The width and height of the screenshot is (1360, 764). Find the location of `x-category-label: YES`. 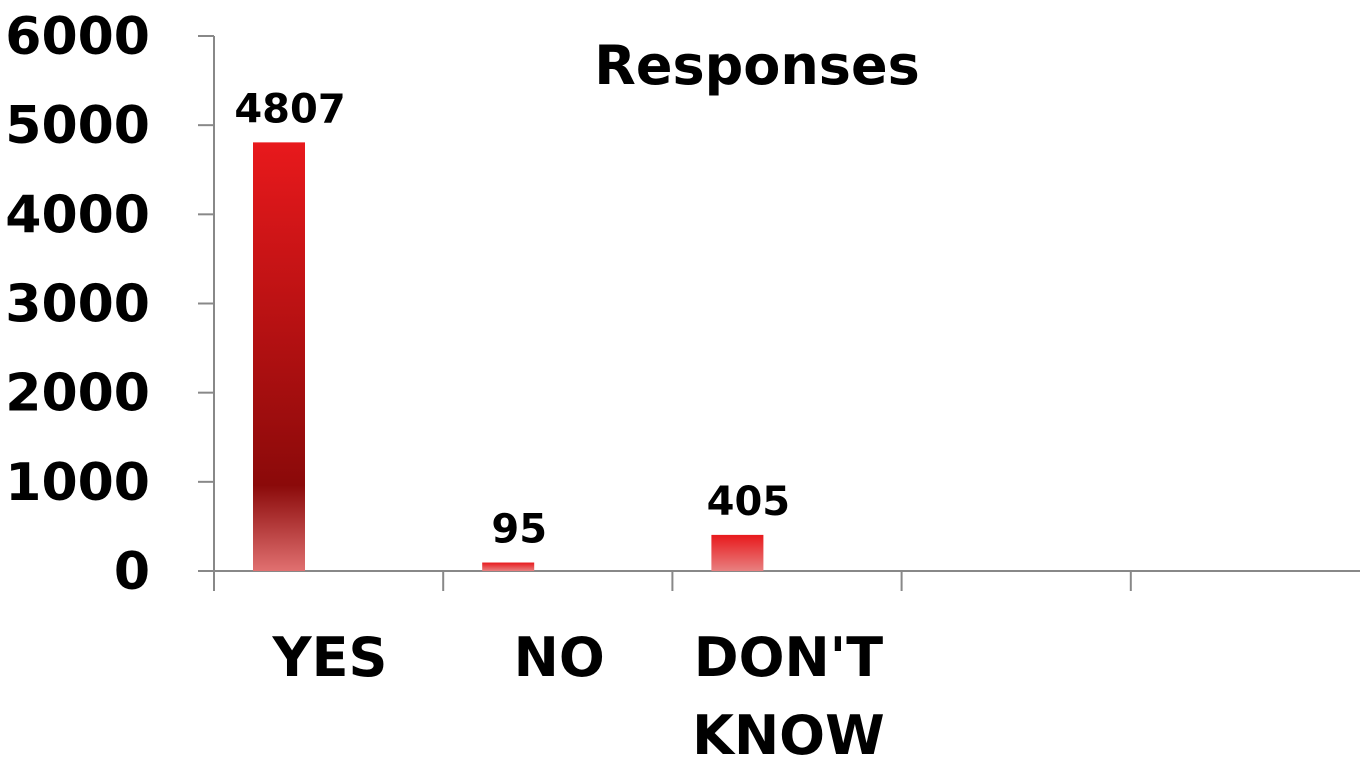

x-category-label: YES is located at coordinates (330, 657).